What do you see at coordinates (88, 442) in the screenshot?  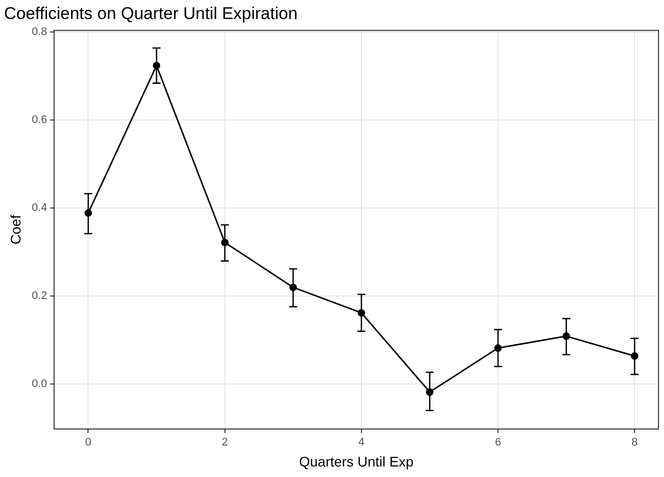 I see `x-tick-label: 0` at bounding box center [88, 442].